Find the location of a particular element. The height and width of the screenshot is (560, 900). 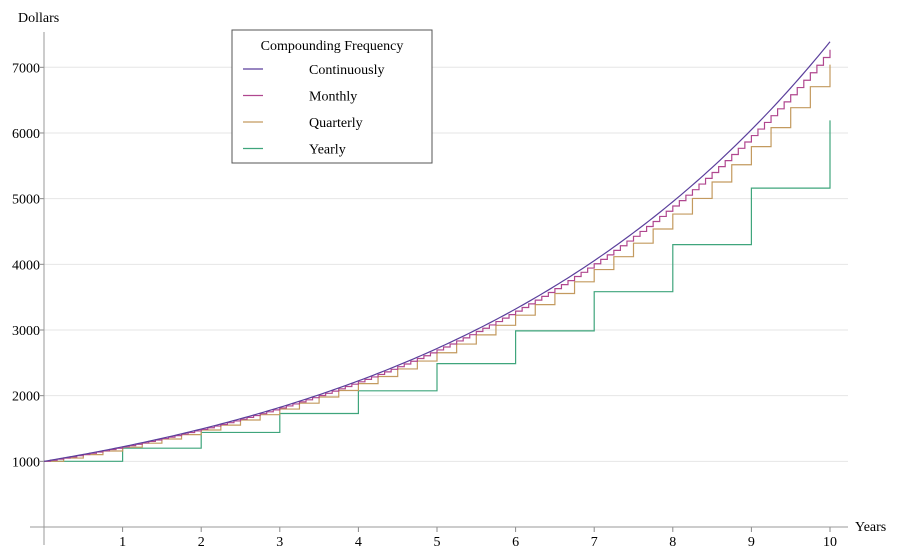

y-tick-label: 4000 is located at coordinates (26, 265).